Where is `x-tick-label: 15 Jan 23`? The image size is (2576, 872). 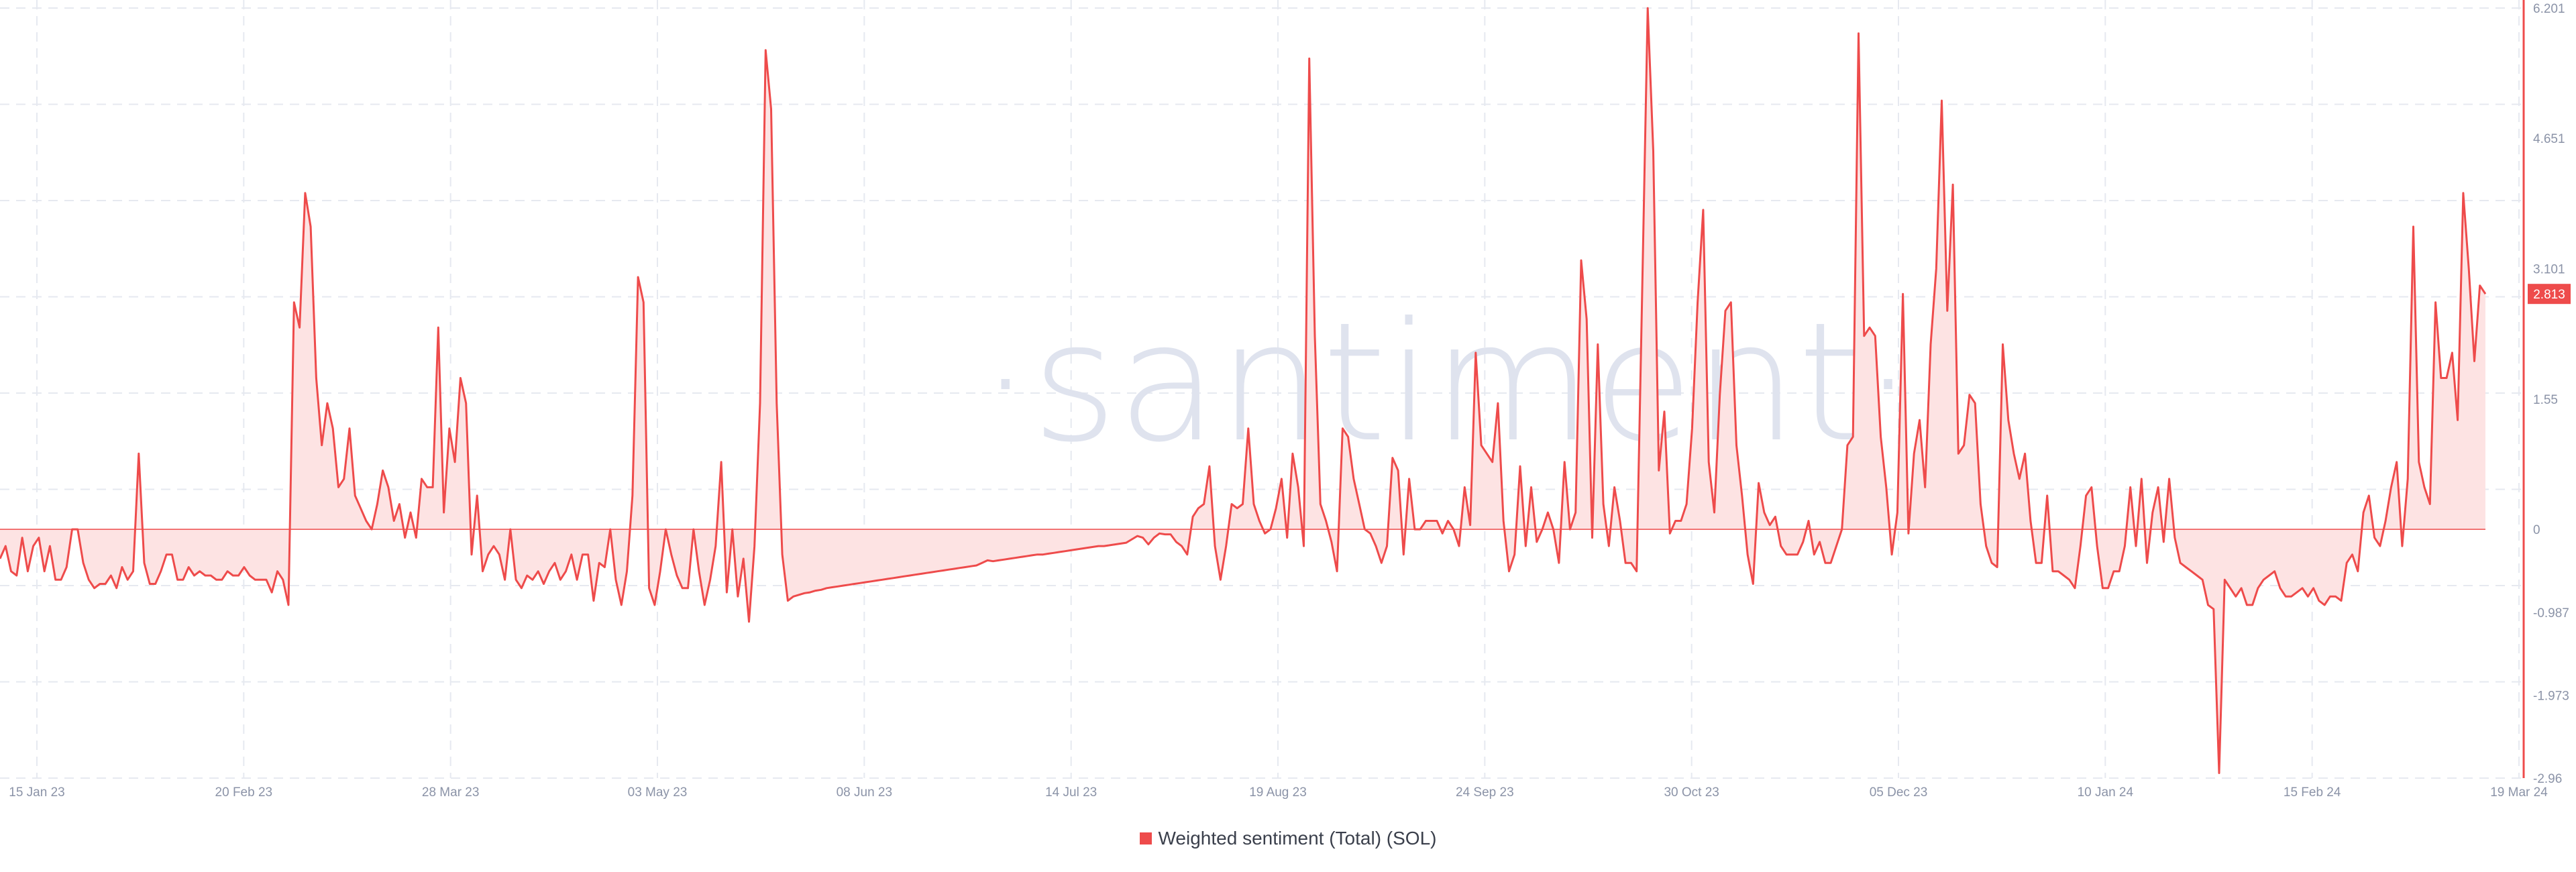 x-tick-label: 15 Jan 23 is located at coordinates (36, 793).